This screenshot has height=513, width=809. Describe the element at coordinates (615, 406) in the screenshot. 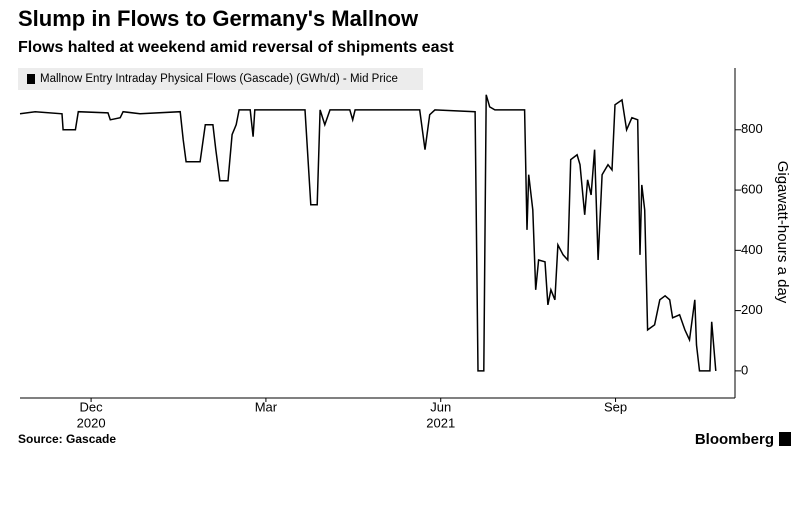

I see `x-tick-label: Sep` at that location.